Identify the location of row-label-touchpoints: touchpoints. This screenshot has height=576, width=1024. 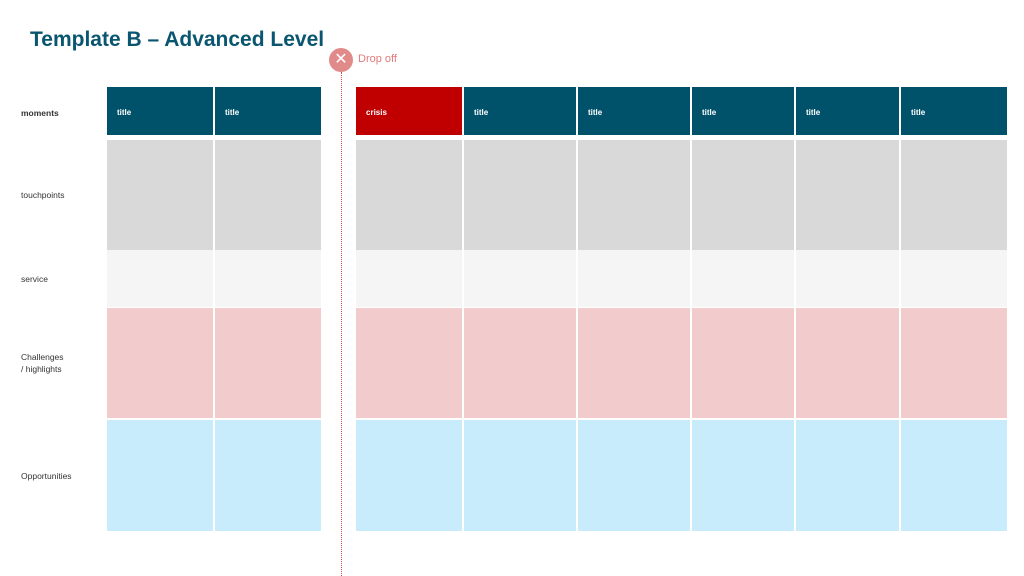
(43, 195).